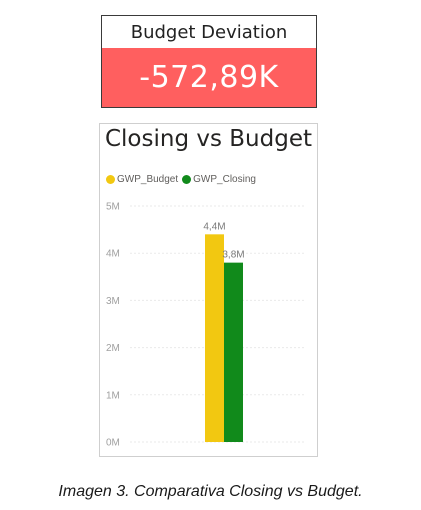  I want to click on figure-caption: Imagen 3. Comparativa Closing vs Budget., so click(210, 491).